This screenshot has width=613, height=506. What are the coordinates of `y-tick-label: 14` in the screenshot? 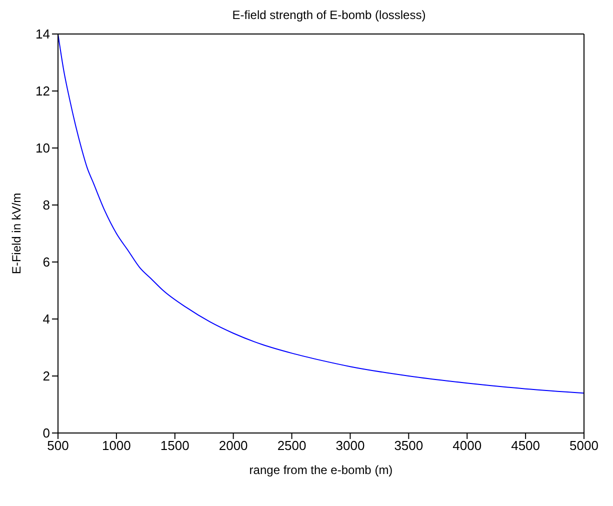 It's located at (43, 34).